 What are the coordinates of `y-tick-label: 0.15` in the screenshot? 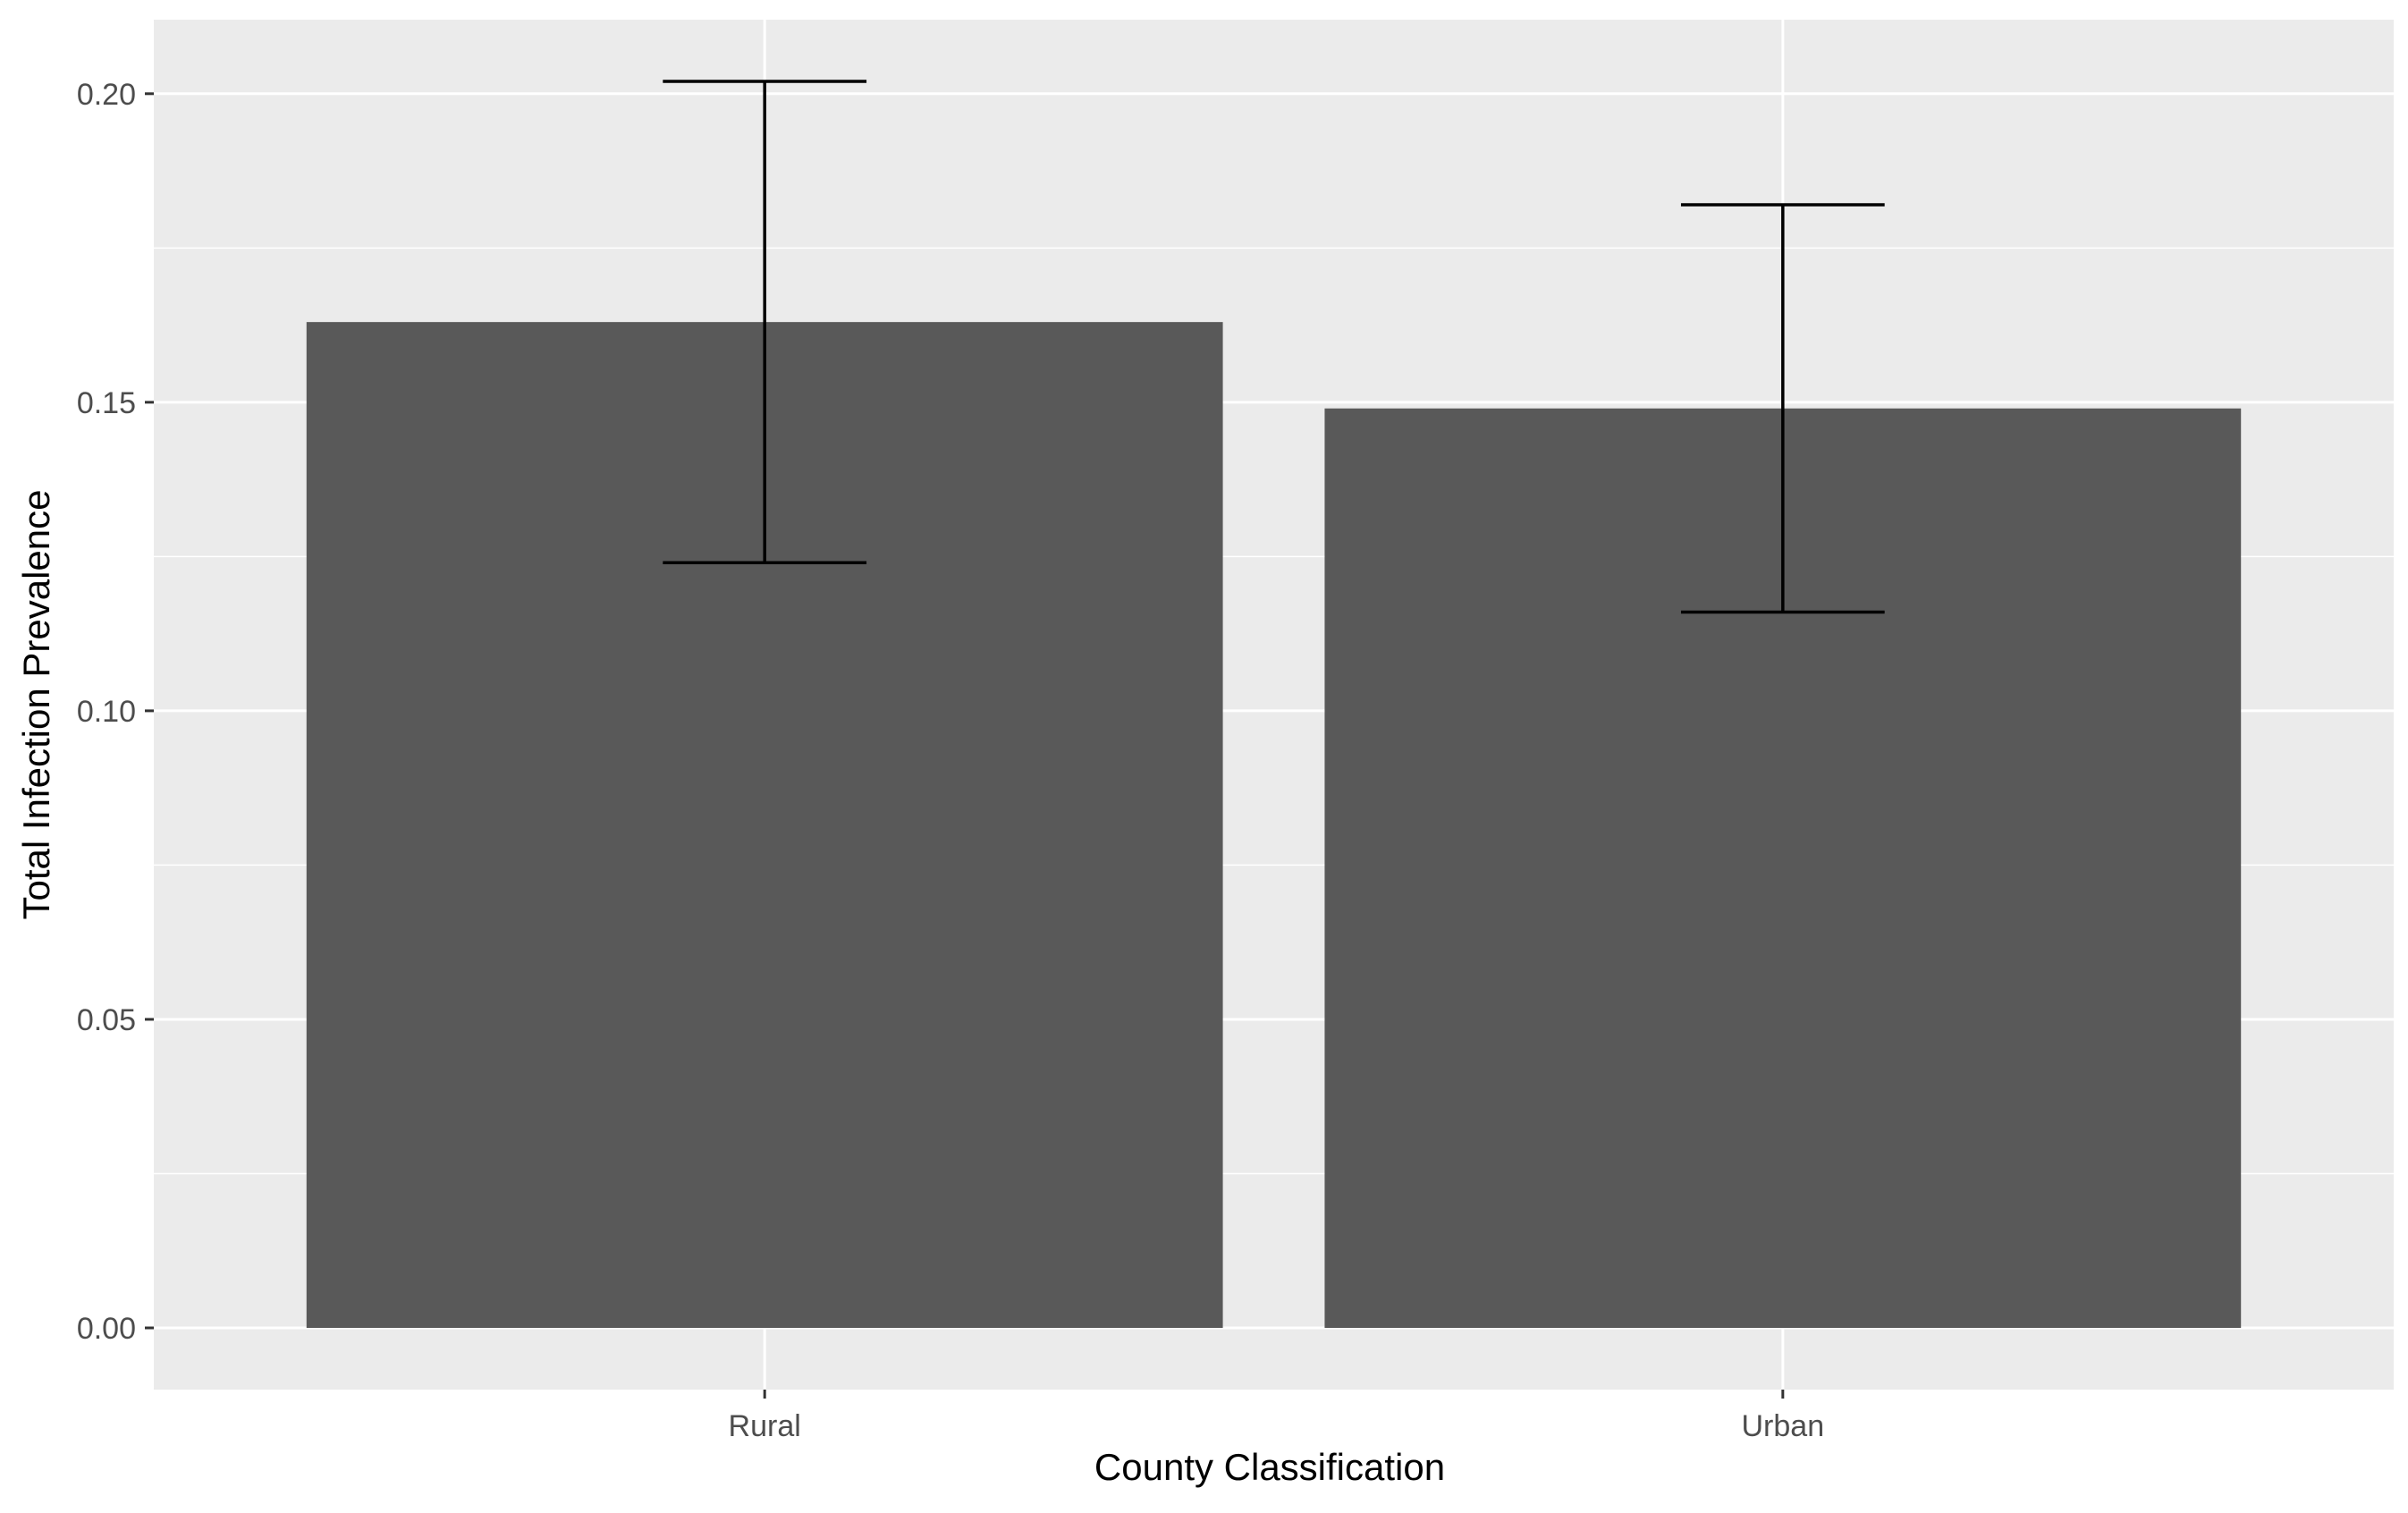 It's located at (106, 403).